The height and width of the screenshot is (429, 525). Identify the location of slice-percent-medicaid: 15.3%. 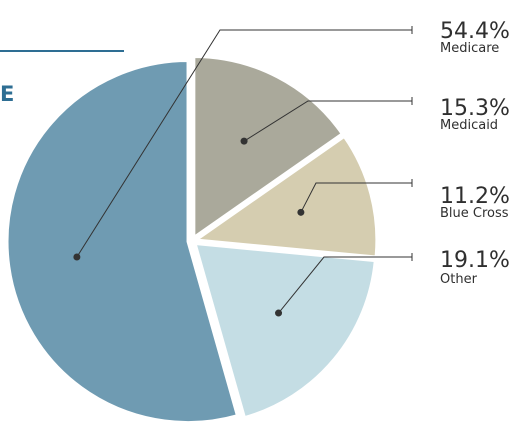
(475, 108).